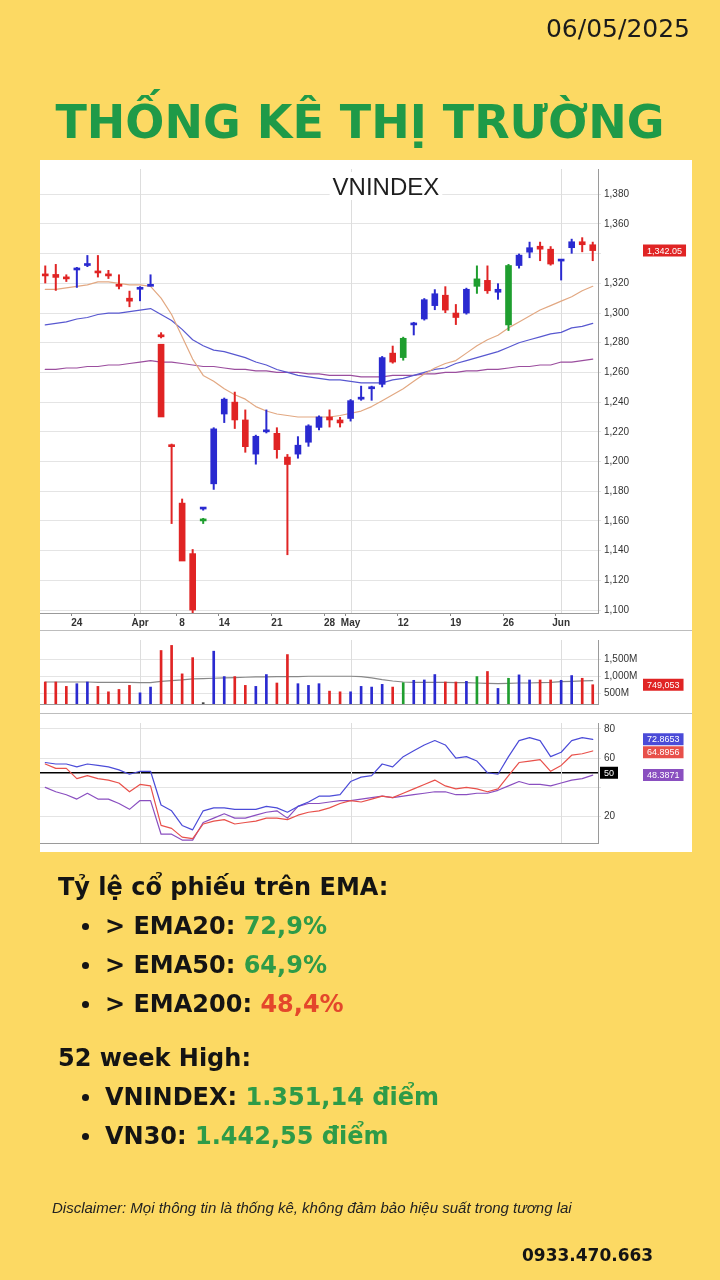  Describe the element at coordinates (342, 1097) in the screenshot. I see `text: 1.351,14 điểm` at that location.